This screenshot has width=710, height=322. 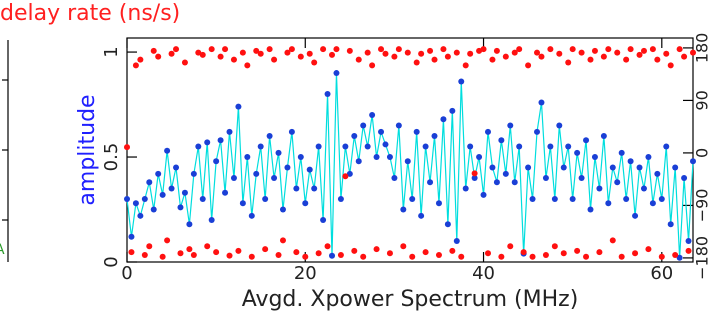 What do you see at coordinates (701, 100) in the screenshot?
I see `y2-tick-label: 90` at bounding box center [701, 100].